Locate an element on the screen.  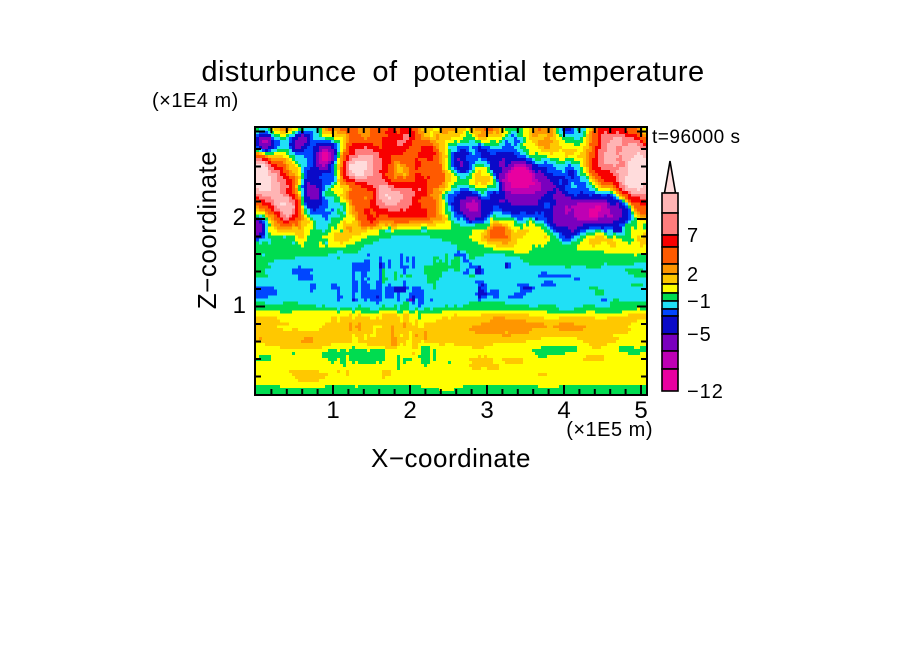
x-axis-label: X−coordinate is located at coordinates (451, 458).